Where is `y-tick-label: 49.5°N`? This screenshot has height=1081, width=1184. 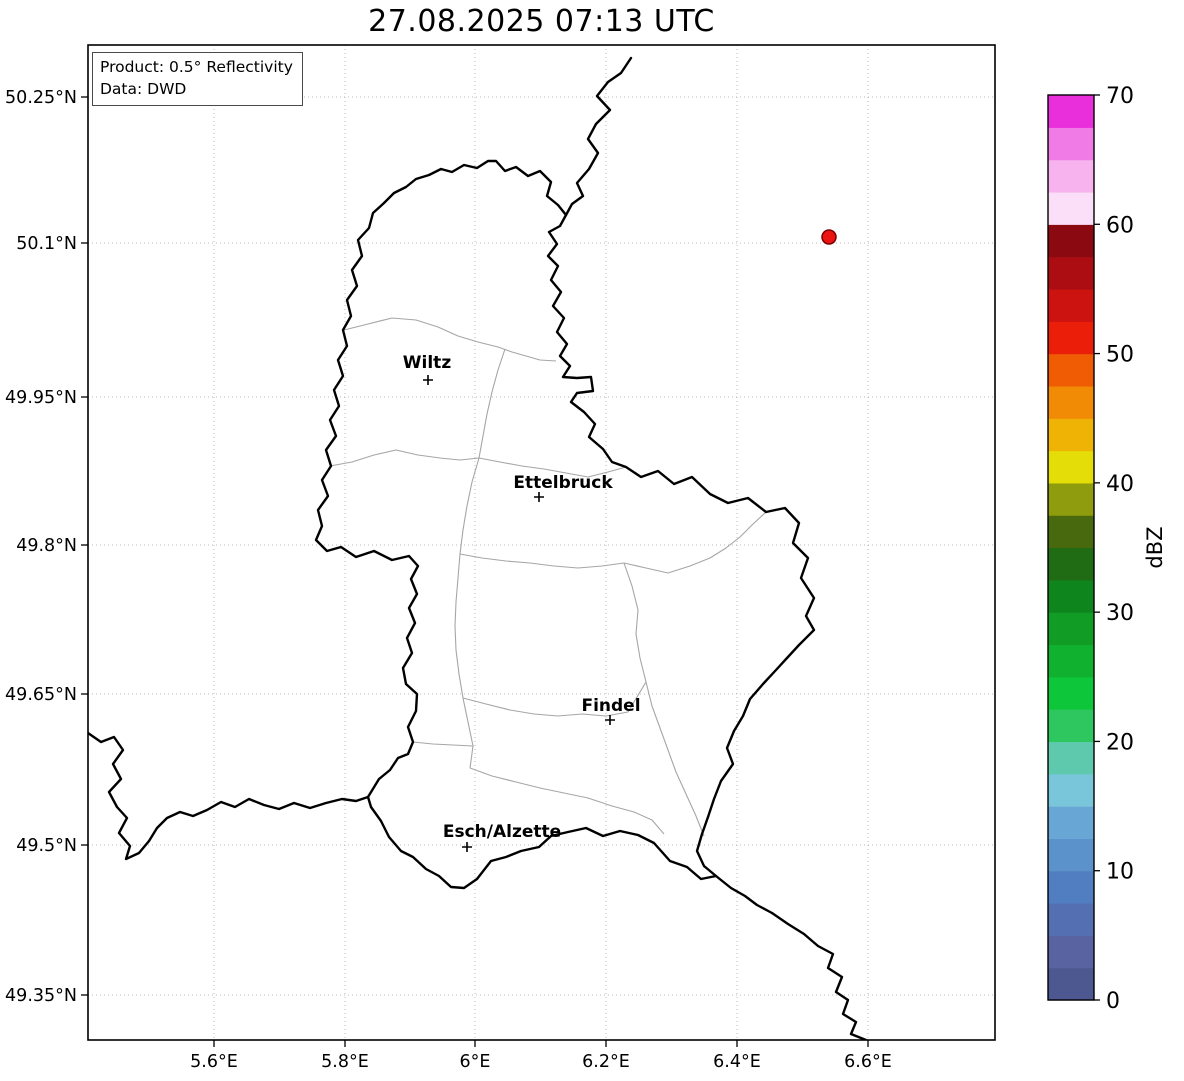 y-tick-label: 49.5°N is located at coordinates (46, 846).